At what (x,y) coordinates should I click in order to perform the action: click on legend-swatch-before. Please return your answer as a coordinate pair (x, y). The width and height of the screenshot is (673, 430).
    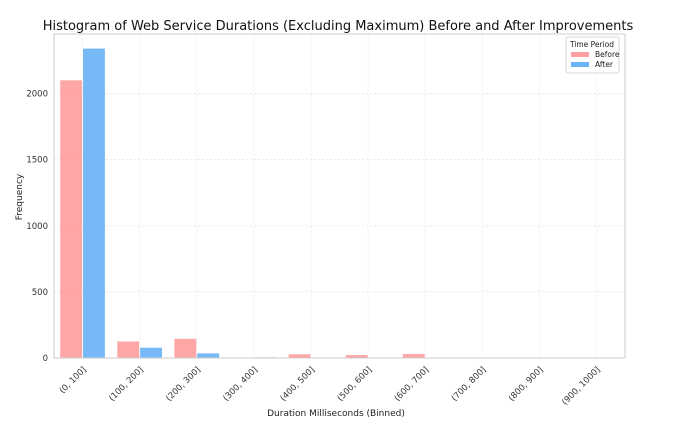
    Looking at the image, I should click on (580, 54).